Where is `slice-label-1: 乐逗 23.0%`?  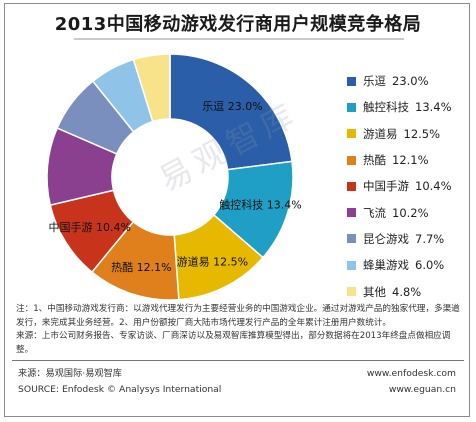
slice-label-1: 乐逗 23.0% is located at coordinates (232, 106).